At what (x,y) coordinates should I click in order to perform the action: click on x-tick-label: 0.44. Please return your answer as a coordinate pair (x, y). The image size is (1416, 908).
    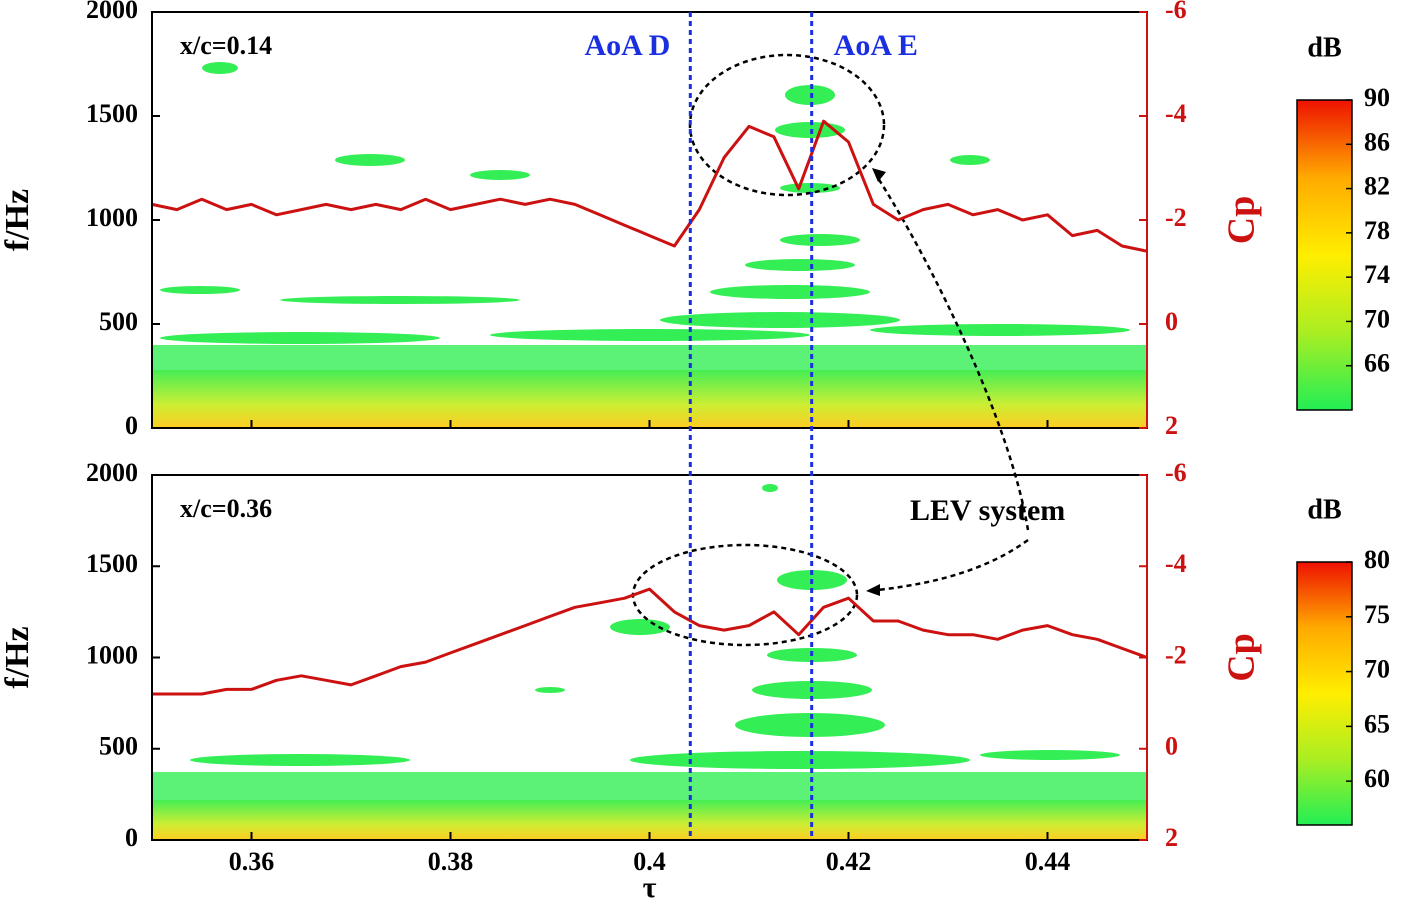
    Looking at the image, I should click on (1048, 861).